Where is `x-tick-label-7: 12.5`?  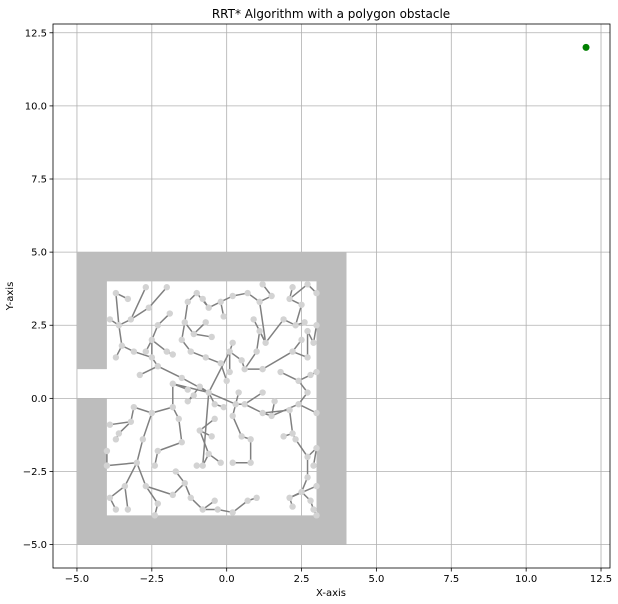 x-tick-label-7: 12.5 is located at coordinates (601, 579).